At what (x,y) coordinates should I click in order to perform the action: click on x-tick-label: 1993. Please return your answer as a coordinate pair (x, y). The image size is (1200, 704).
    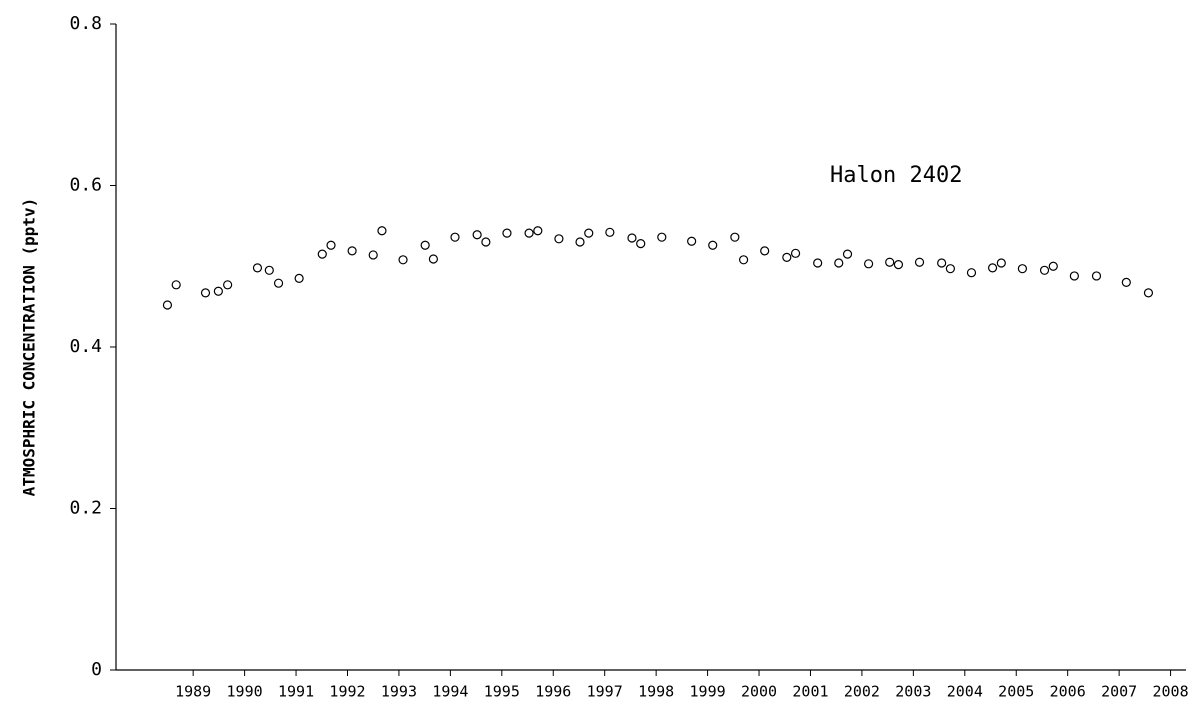
    Looking at the image, I should click on (399, 692).